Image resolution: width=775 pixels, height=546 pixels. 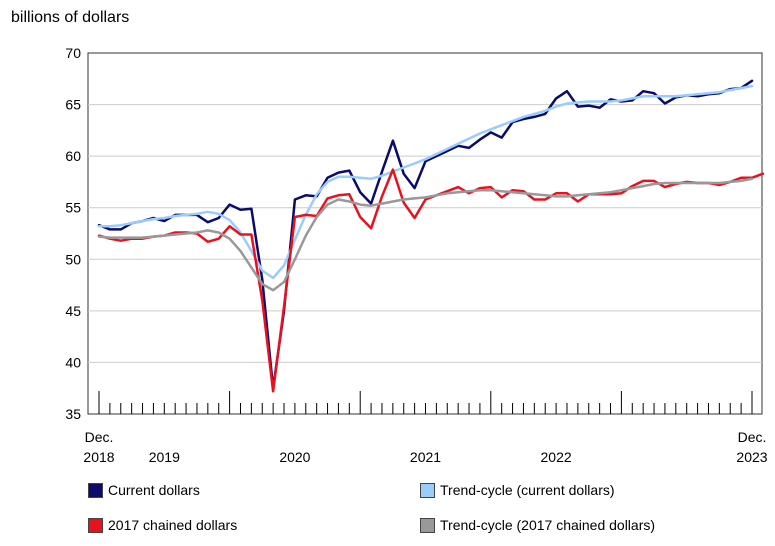 I want to click on legend-item-trend-chained: Trend-cycle (2017 chained dollars), so click(x=537, y=525).